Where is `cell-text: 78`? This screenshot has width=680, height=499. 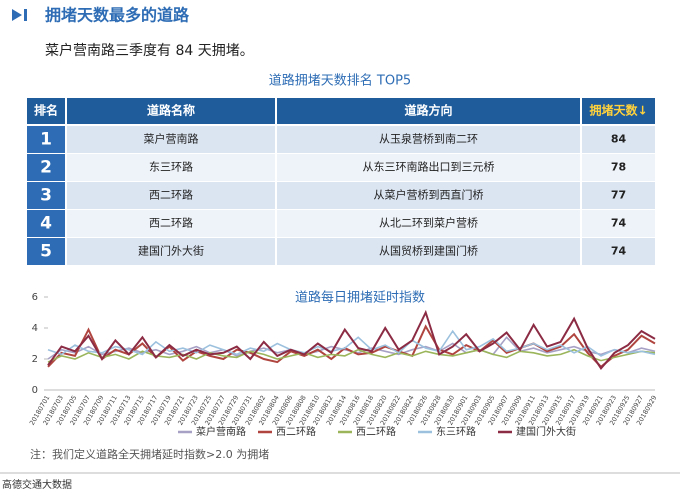
cell-text: 78 is located at coordinates (618, 167).